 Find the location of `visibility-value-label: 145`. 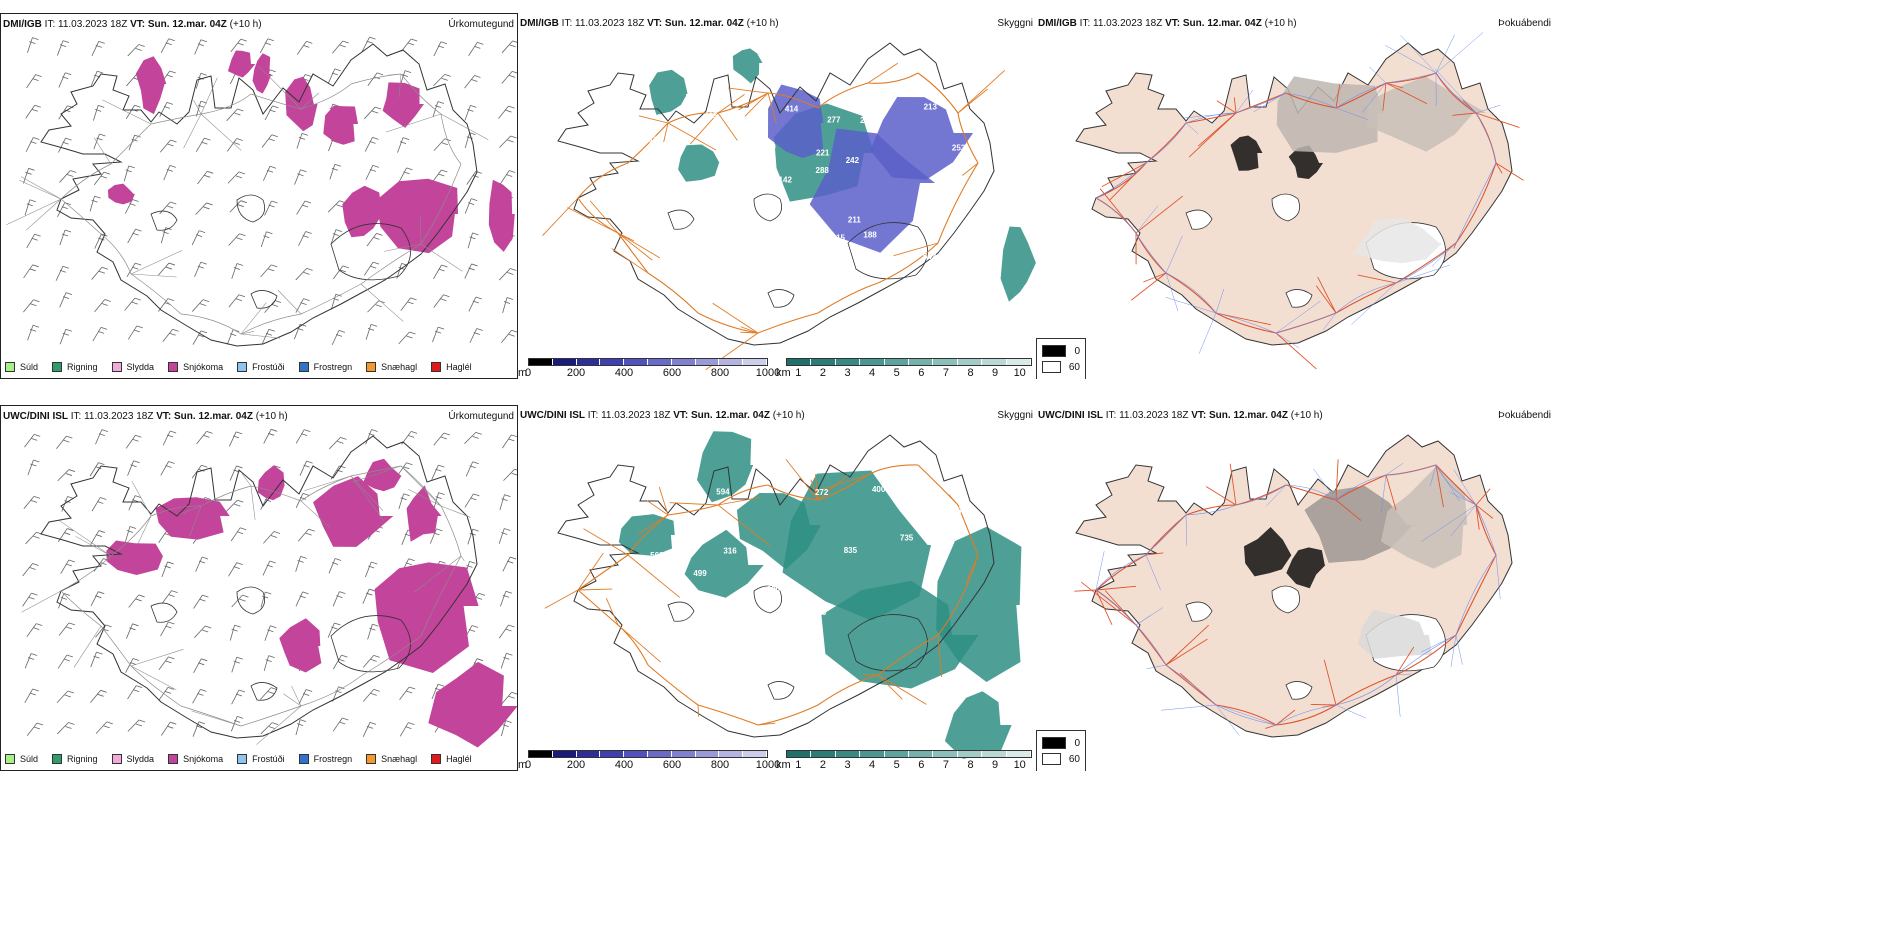

visibility-value-label: 145 is located at coordinates (760, 245).